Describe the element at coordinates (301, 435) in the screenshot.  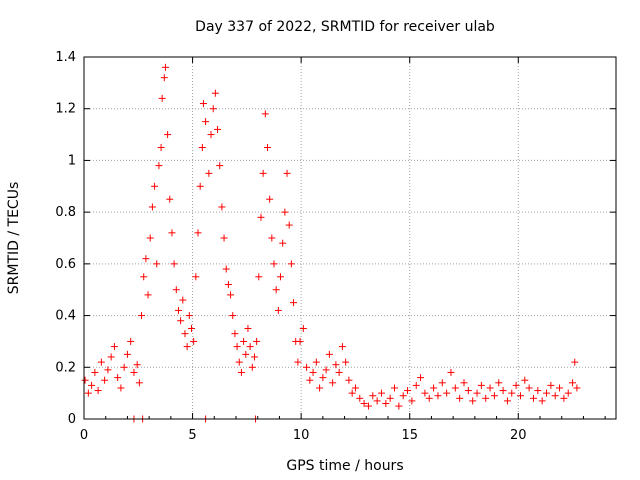
I see `x-tick-label: 10` at that location.